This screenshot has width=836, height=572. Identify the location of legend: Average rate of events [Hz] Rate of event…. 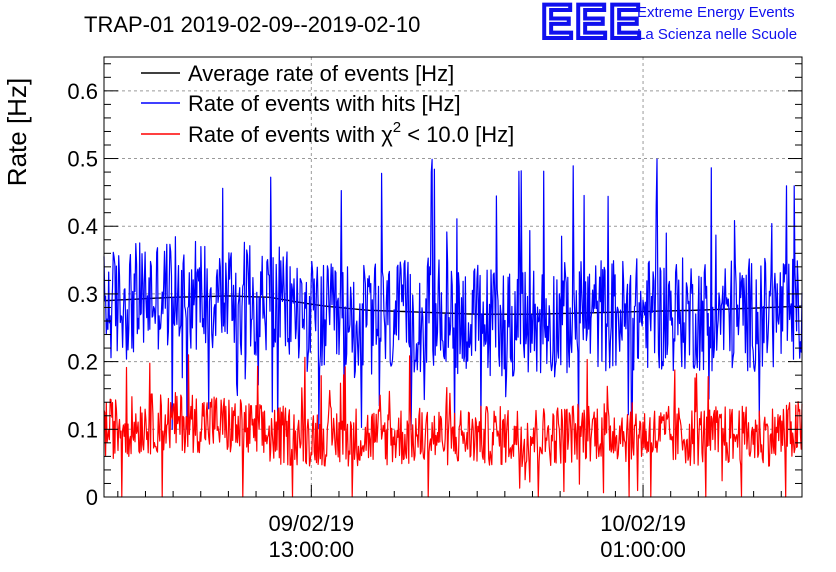
(327, 104).